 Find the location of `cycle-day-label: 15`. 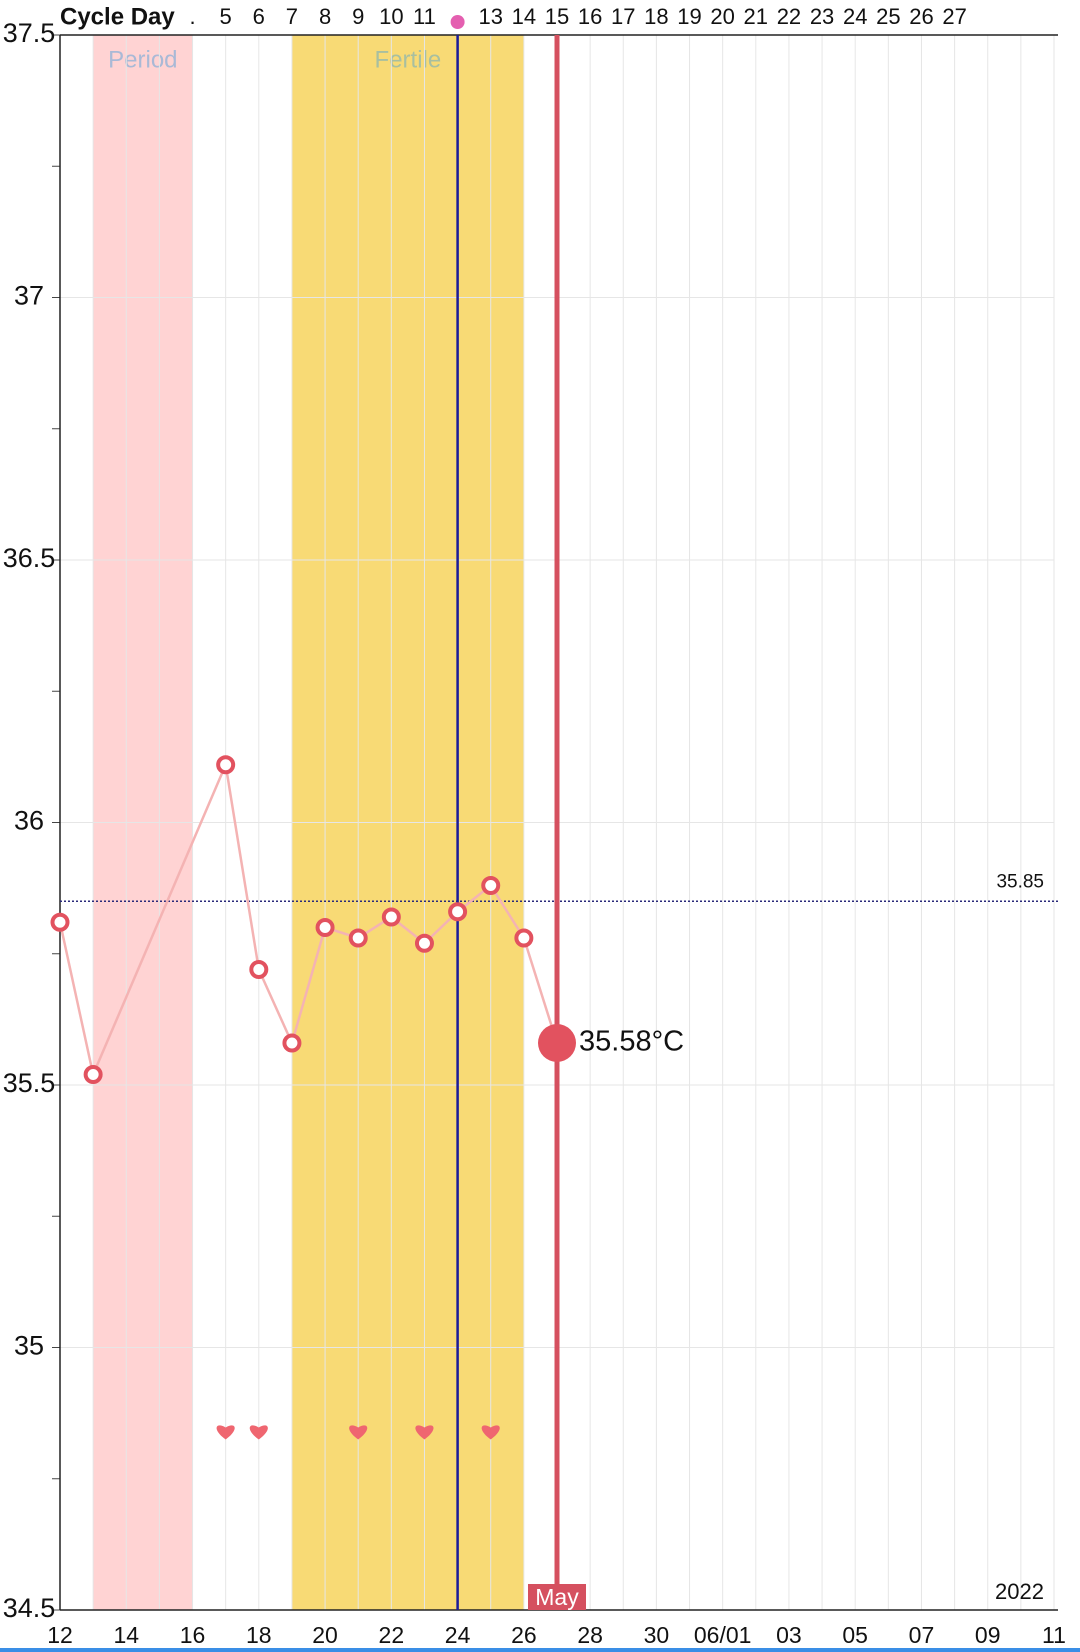

cycle-day-label: 15 is located at coordinates (557, 16).